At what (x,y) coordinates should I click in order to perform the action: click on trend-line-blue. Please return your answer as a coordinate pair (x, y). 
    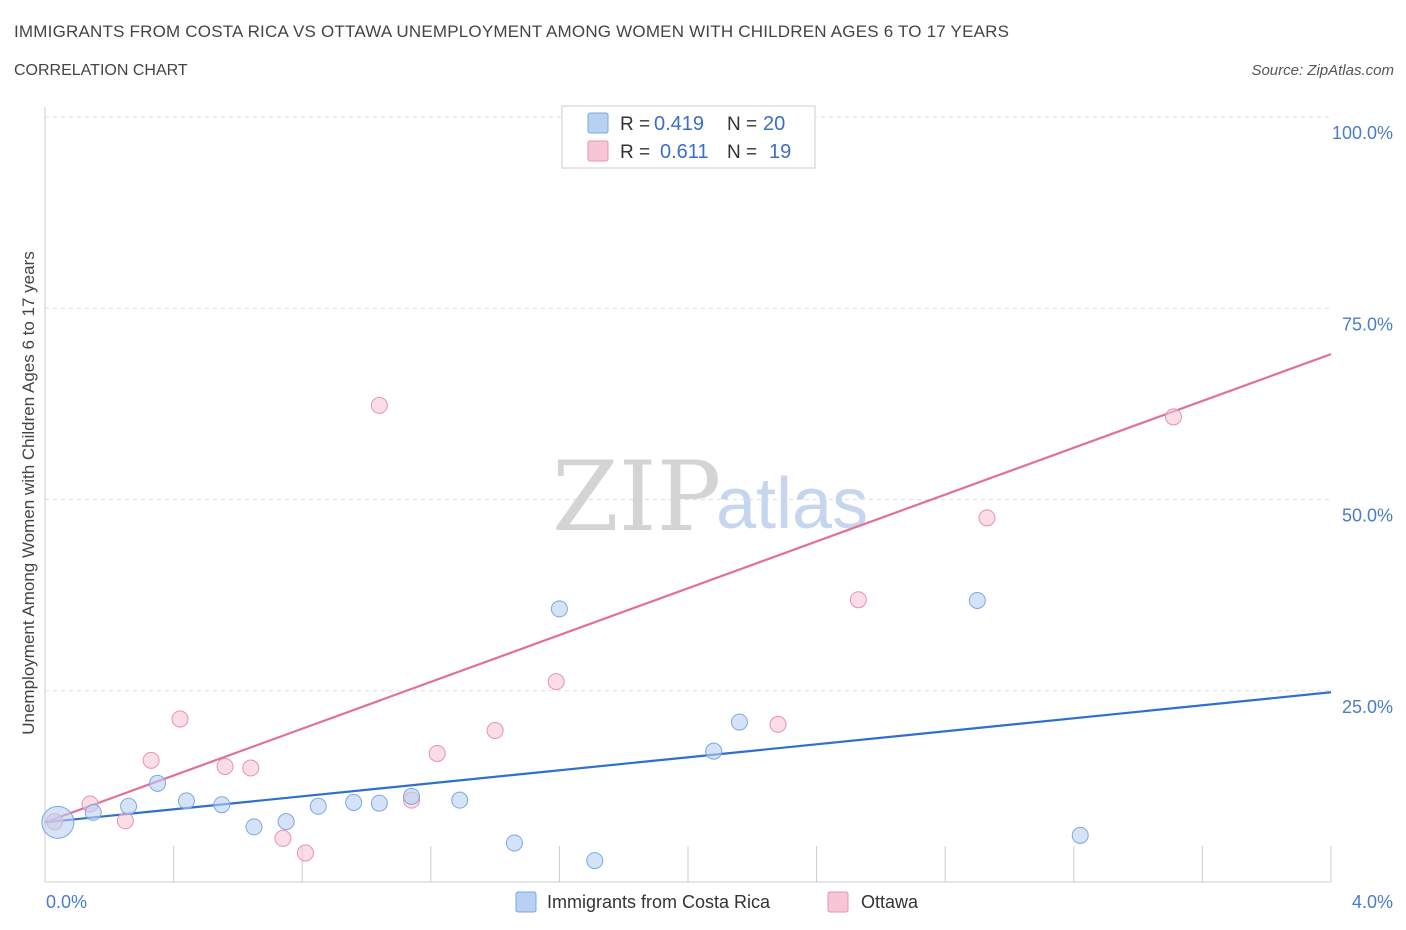
    Looking at the image, I should click on (688, 757).